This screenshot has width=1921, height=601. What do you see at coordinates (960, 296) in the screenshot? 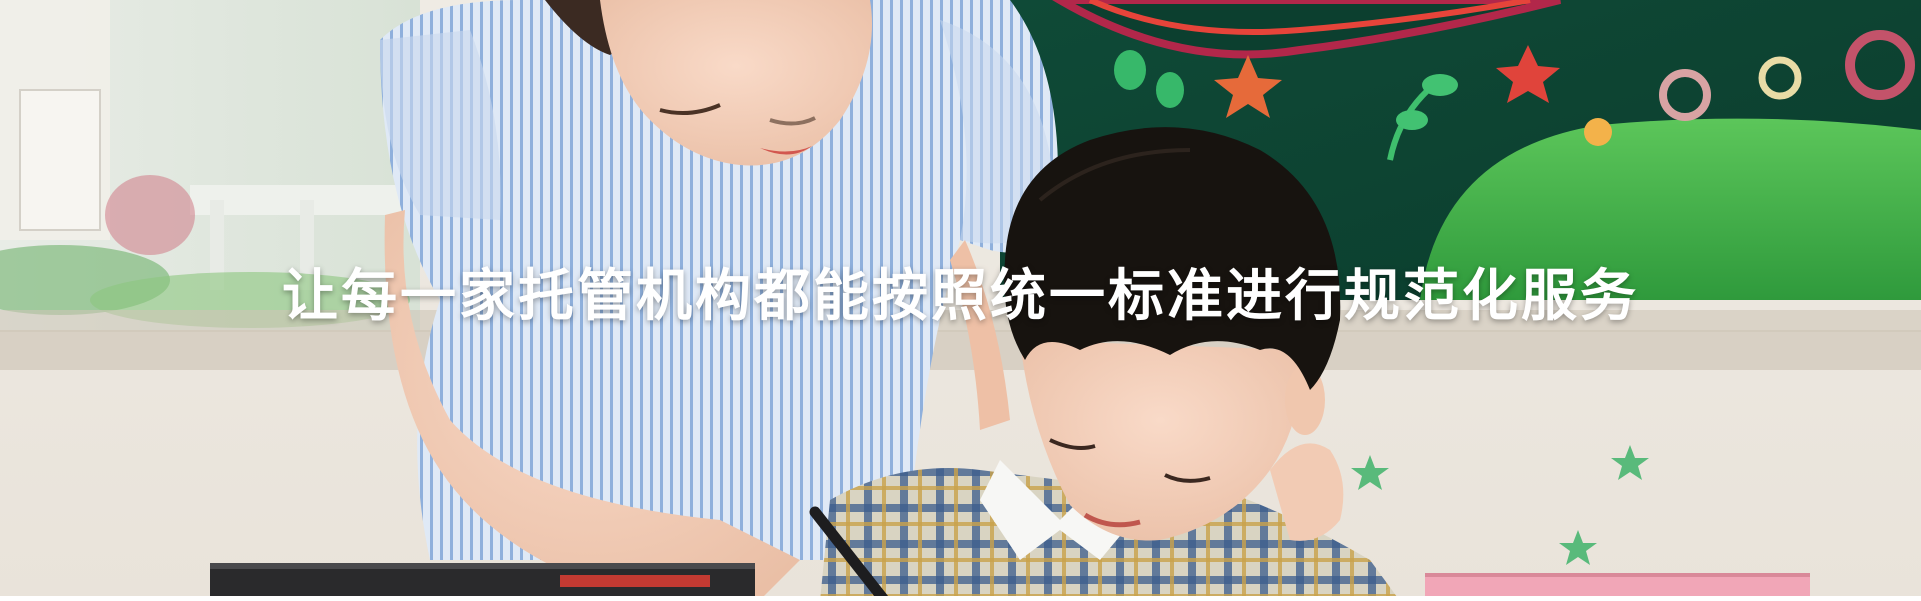
I see `hero-headline: 让每一家托管机构都能按照统一标准进行规范化服务` at bounding box center [960, 296].